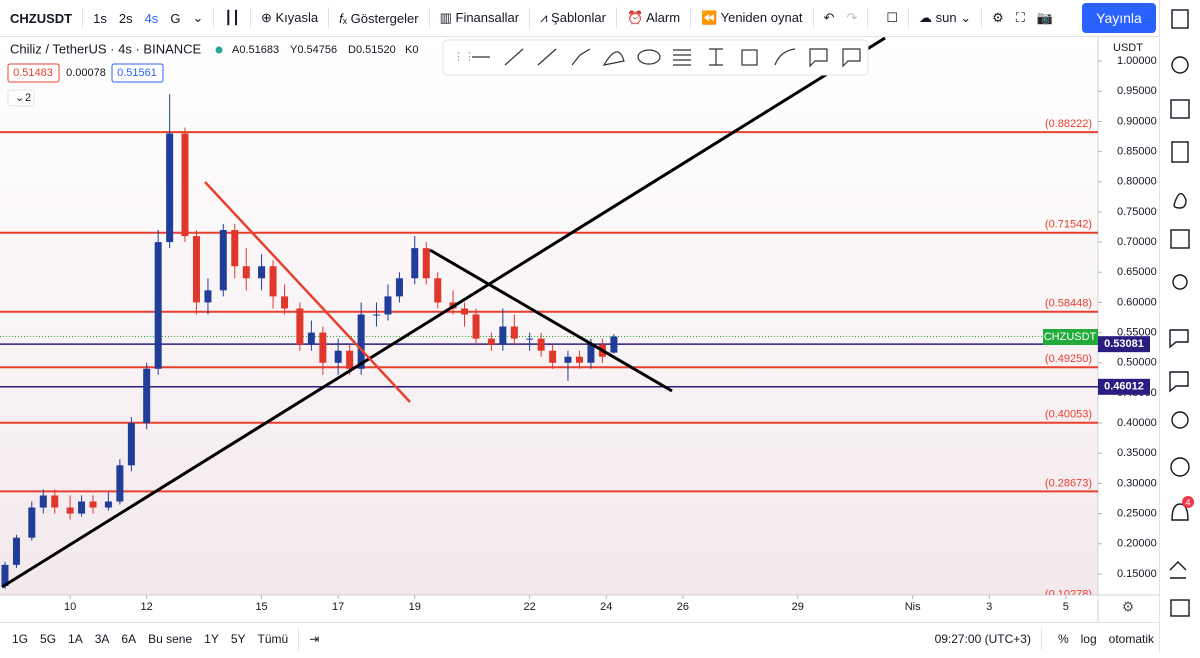 The height and width of the screenshot is (658, 1200). Describe the element at coordinates (100, 18) in the screenshot. I see `interval: 1s` at that location.